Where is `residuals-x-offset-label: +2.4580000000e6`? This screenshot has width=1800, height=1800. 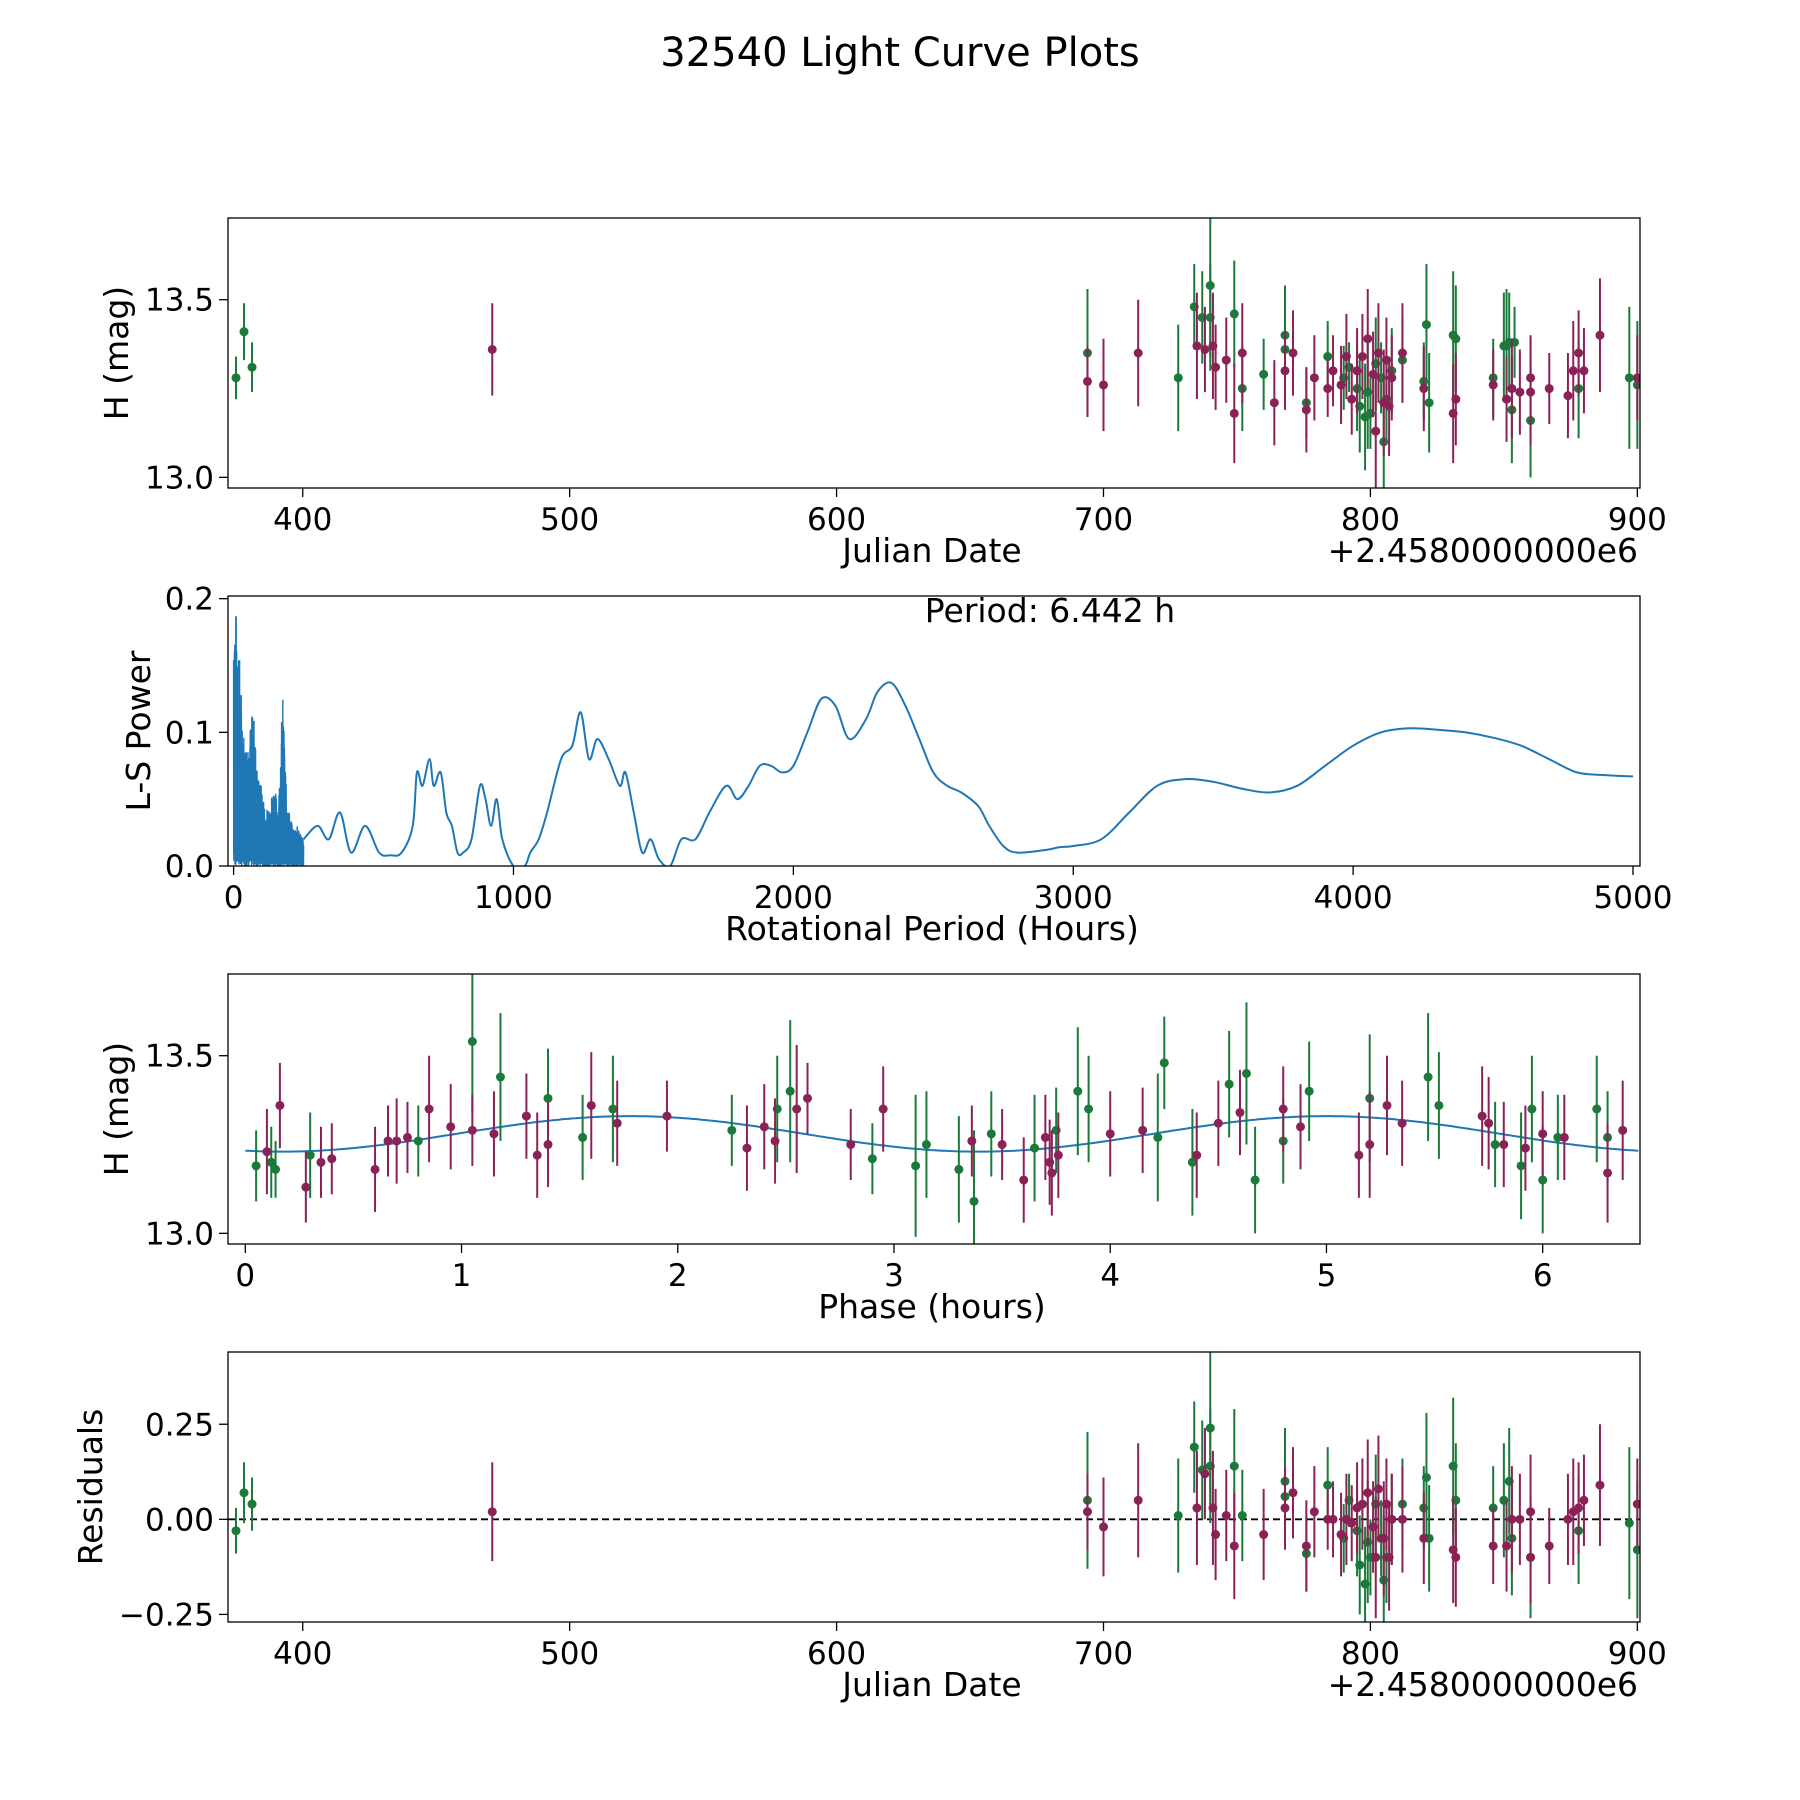 residuals-x-offset-label: +2.4580000000e6 is located at coordinates (1483, 1684).